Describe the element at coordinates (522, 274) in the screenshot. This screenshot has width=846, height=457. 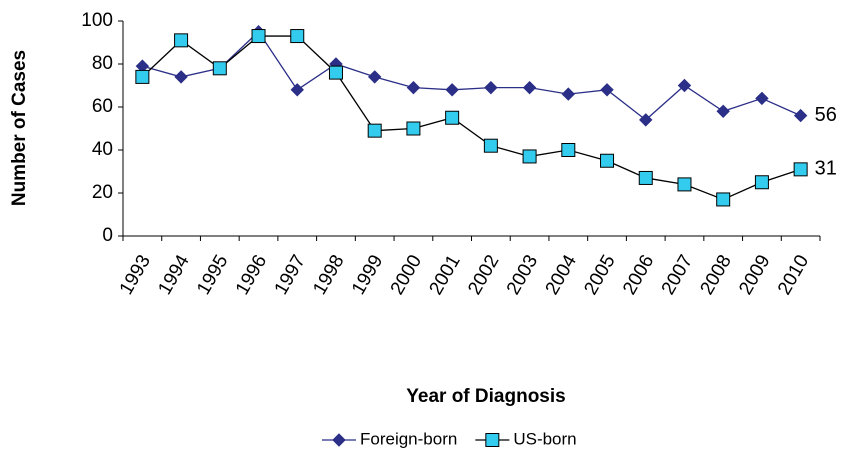
I see `x-tick-label: 2003` at that location.